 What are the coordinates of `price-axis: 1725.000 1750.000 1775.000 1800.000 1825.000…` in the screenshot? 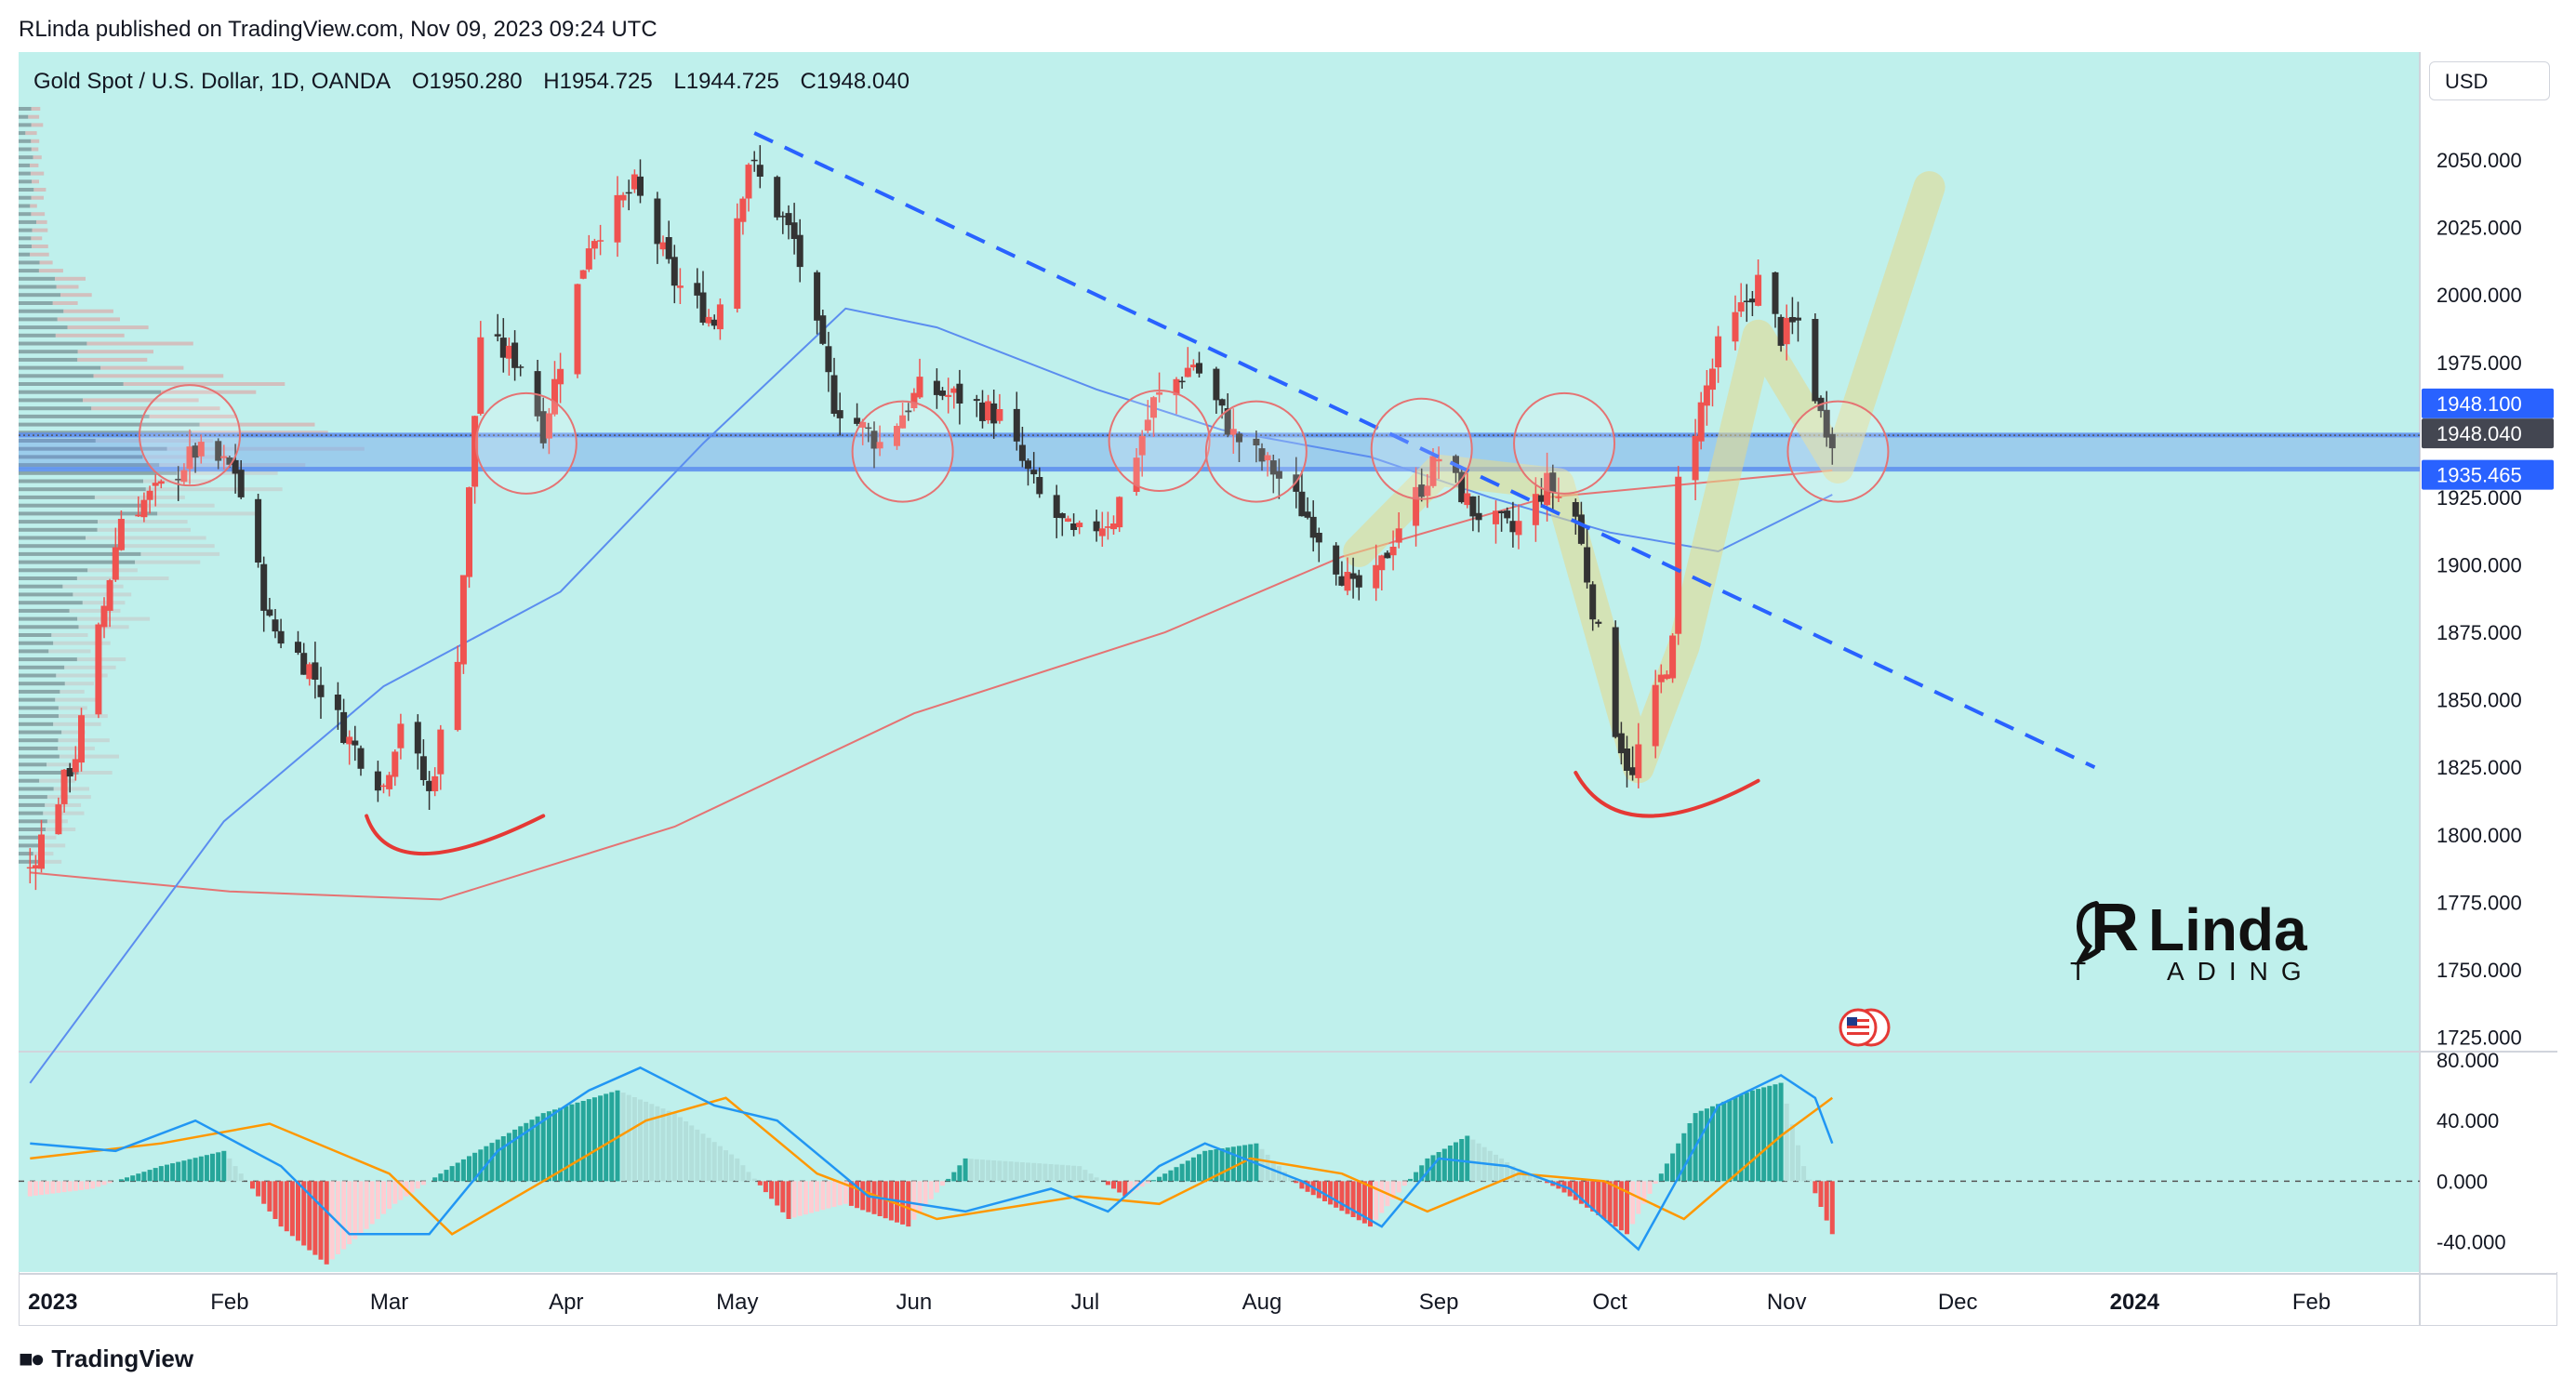 It's located at (2488, 668).